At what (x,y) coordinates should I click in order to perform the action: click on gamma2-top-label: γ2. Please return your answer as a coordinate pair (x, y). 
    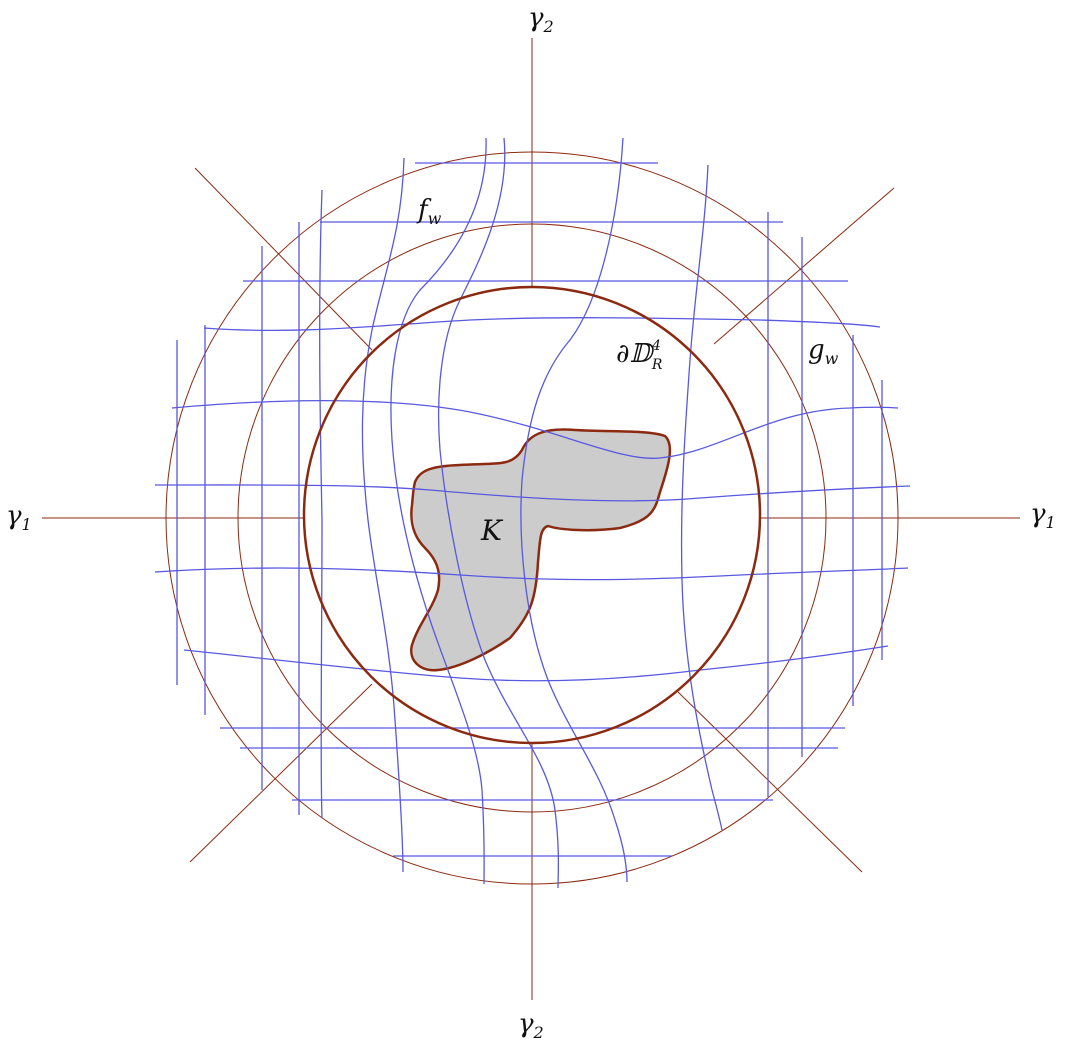
    Looking at the image, I should click on (541, 19).